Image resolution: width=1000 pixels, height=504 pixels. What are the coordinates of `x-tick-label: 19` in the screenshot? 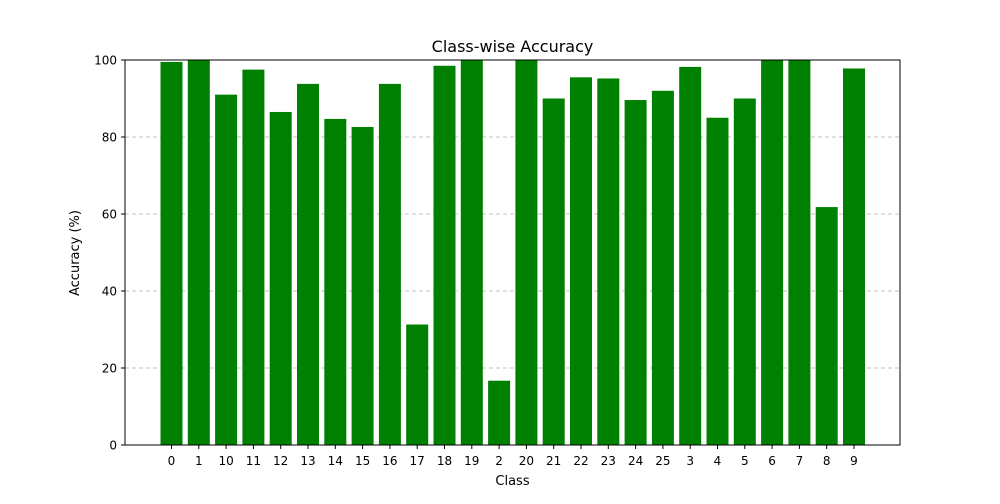 It's located at (471, 461).